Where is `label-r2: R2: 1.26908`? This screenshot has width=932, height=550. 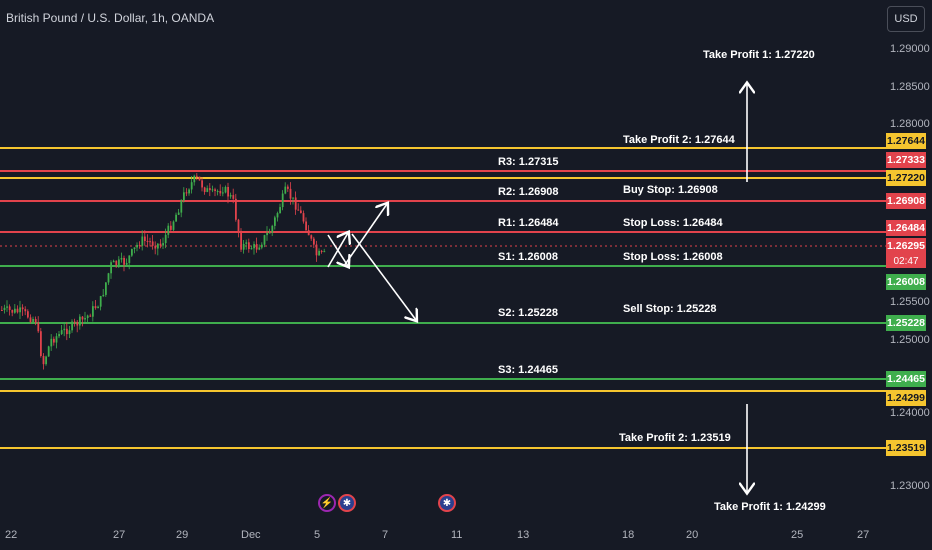 label-r2: R2: 1.26908 is located at coordinates (528, 192).